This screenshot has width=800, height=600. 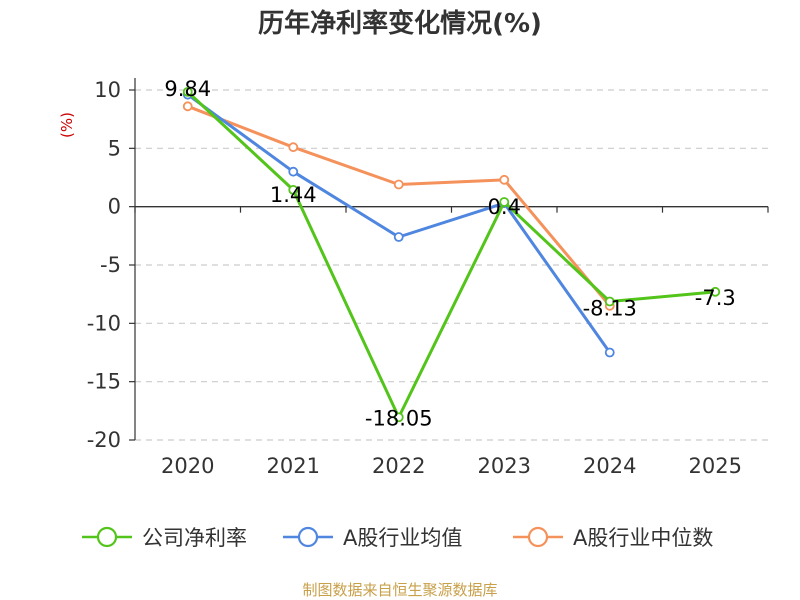 I want to click on x-tick-label: 2024, so click(x=609, y=466).